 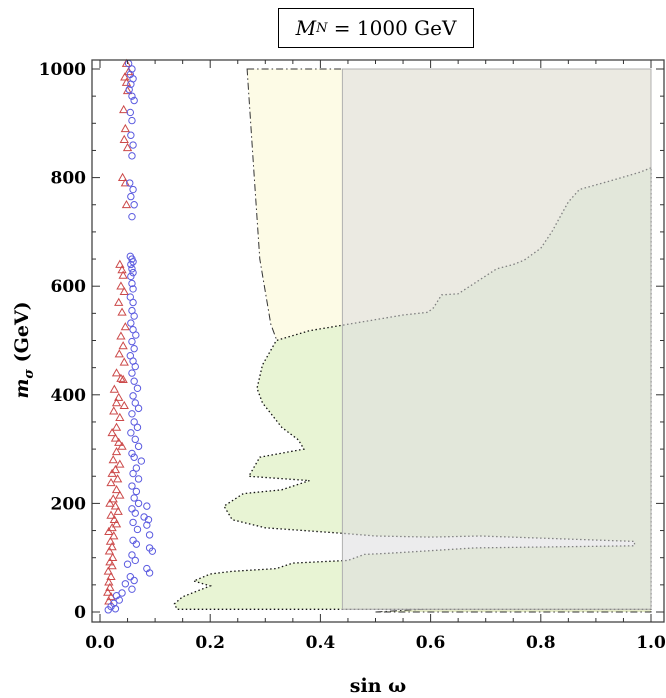 What do you see at coordinates (392, 28) in the screenshot?
I see `title-rest: = 1000 GeV` at bounding box center [392, 28].